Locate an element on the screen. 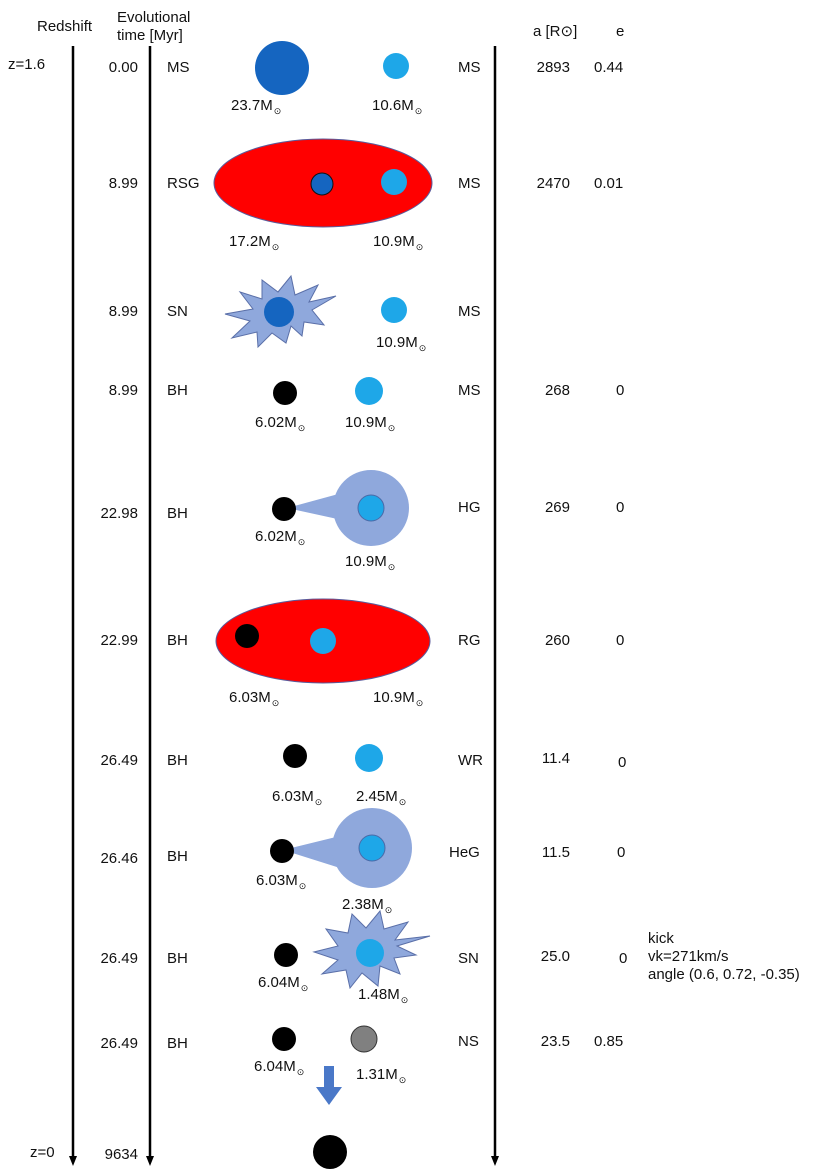 This screenshot has width=830, height=1175. secondary-mass: 2.45M⊙ is located at coordinates (381, 797).